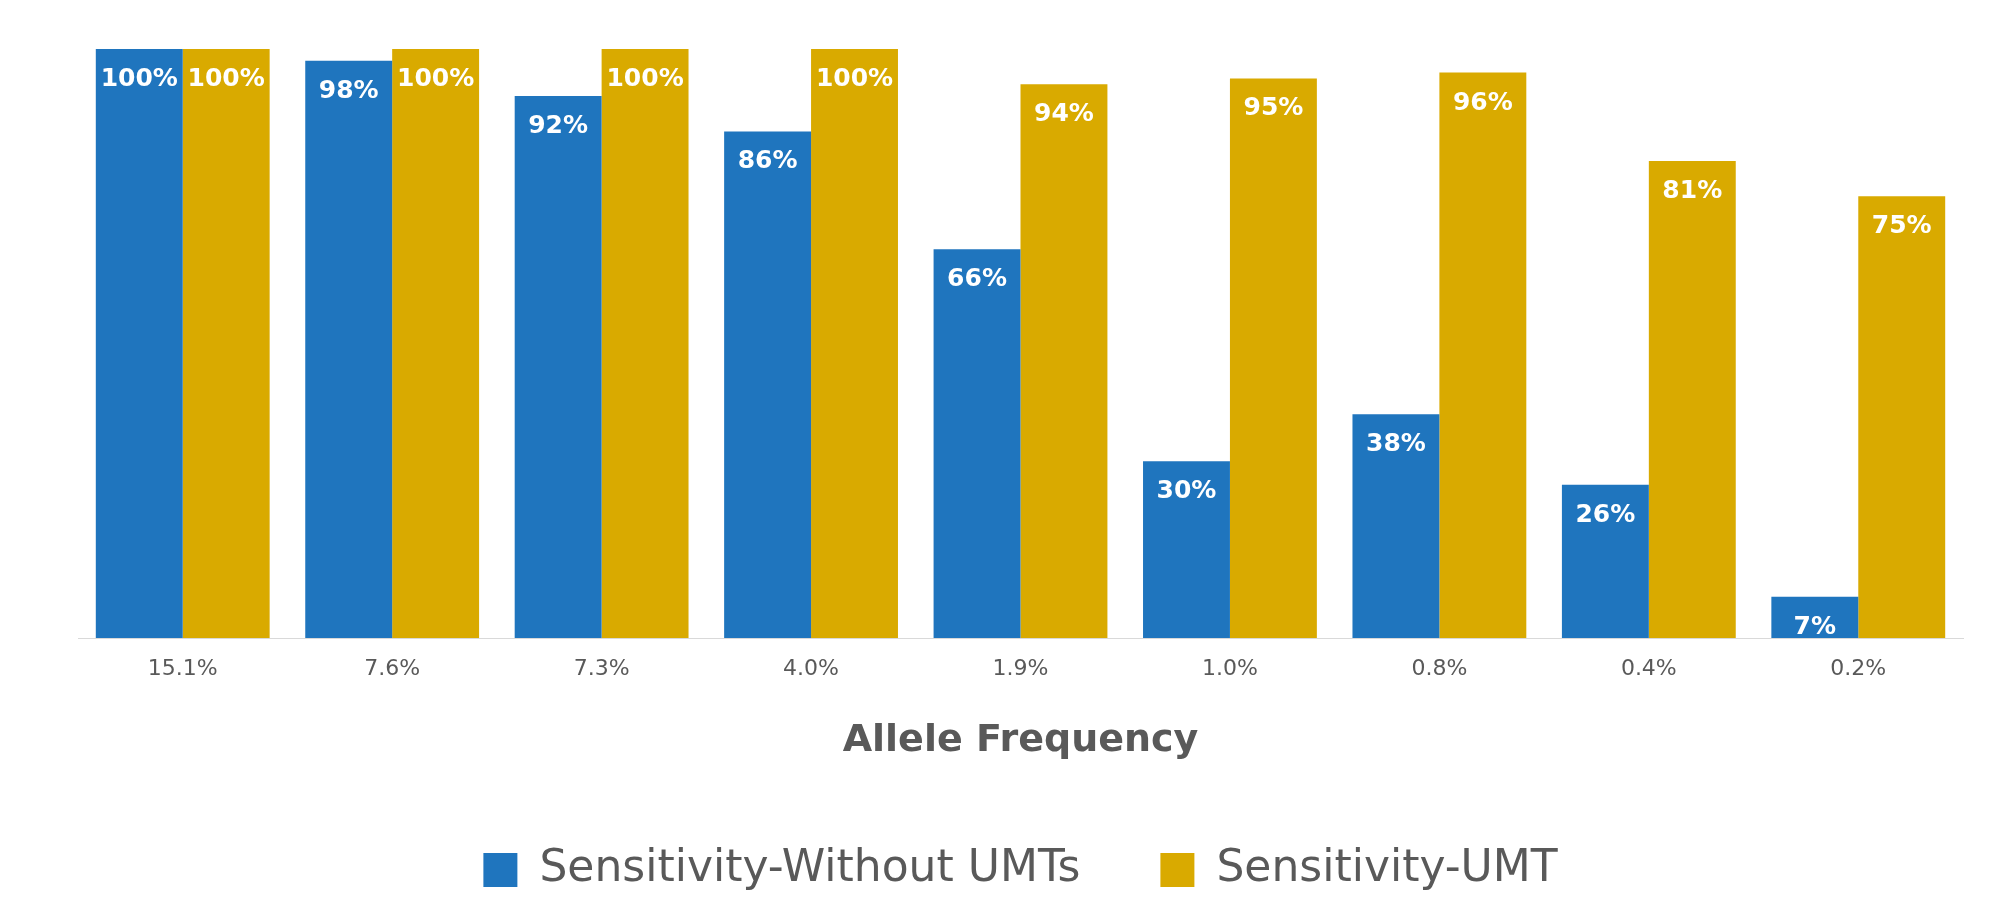 The height and width of the screenshot is (912, 2011). What do you see at coordinates (1273, 107) in the screenshot?
I see `data-label: 95%` at bounding box center [1273, 107].